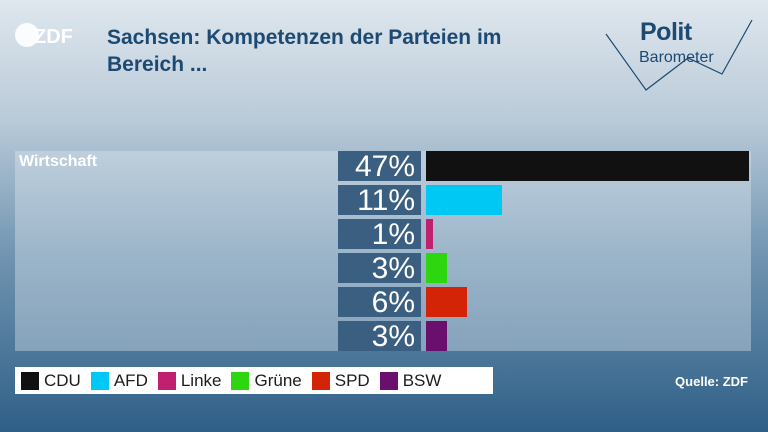 The height and width of the screenshot is (432, 768). Describe the element at coordinates (422, 380) in the screenshot. I see `legend-label: BSW` at that location.